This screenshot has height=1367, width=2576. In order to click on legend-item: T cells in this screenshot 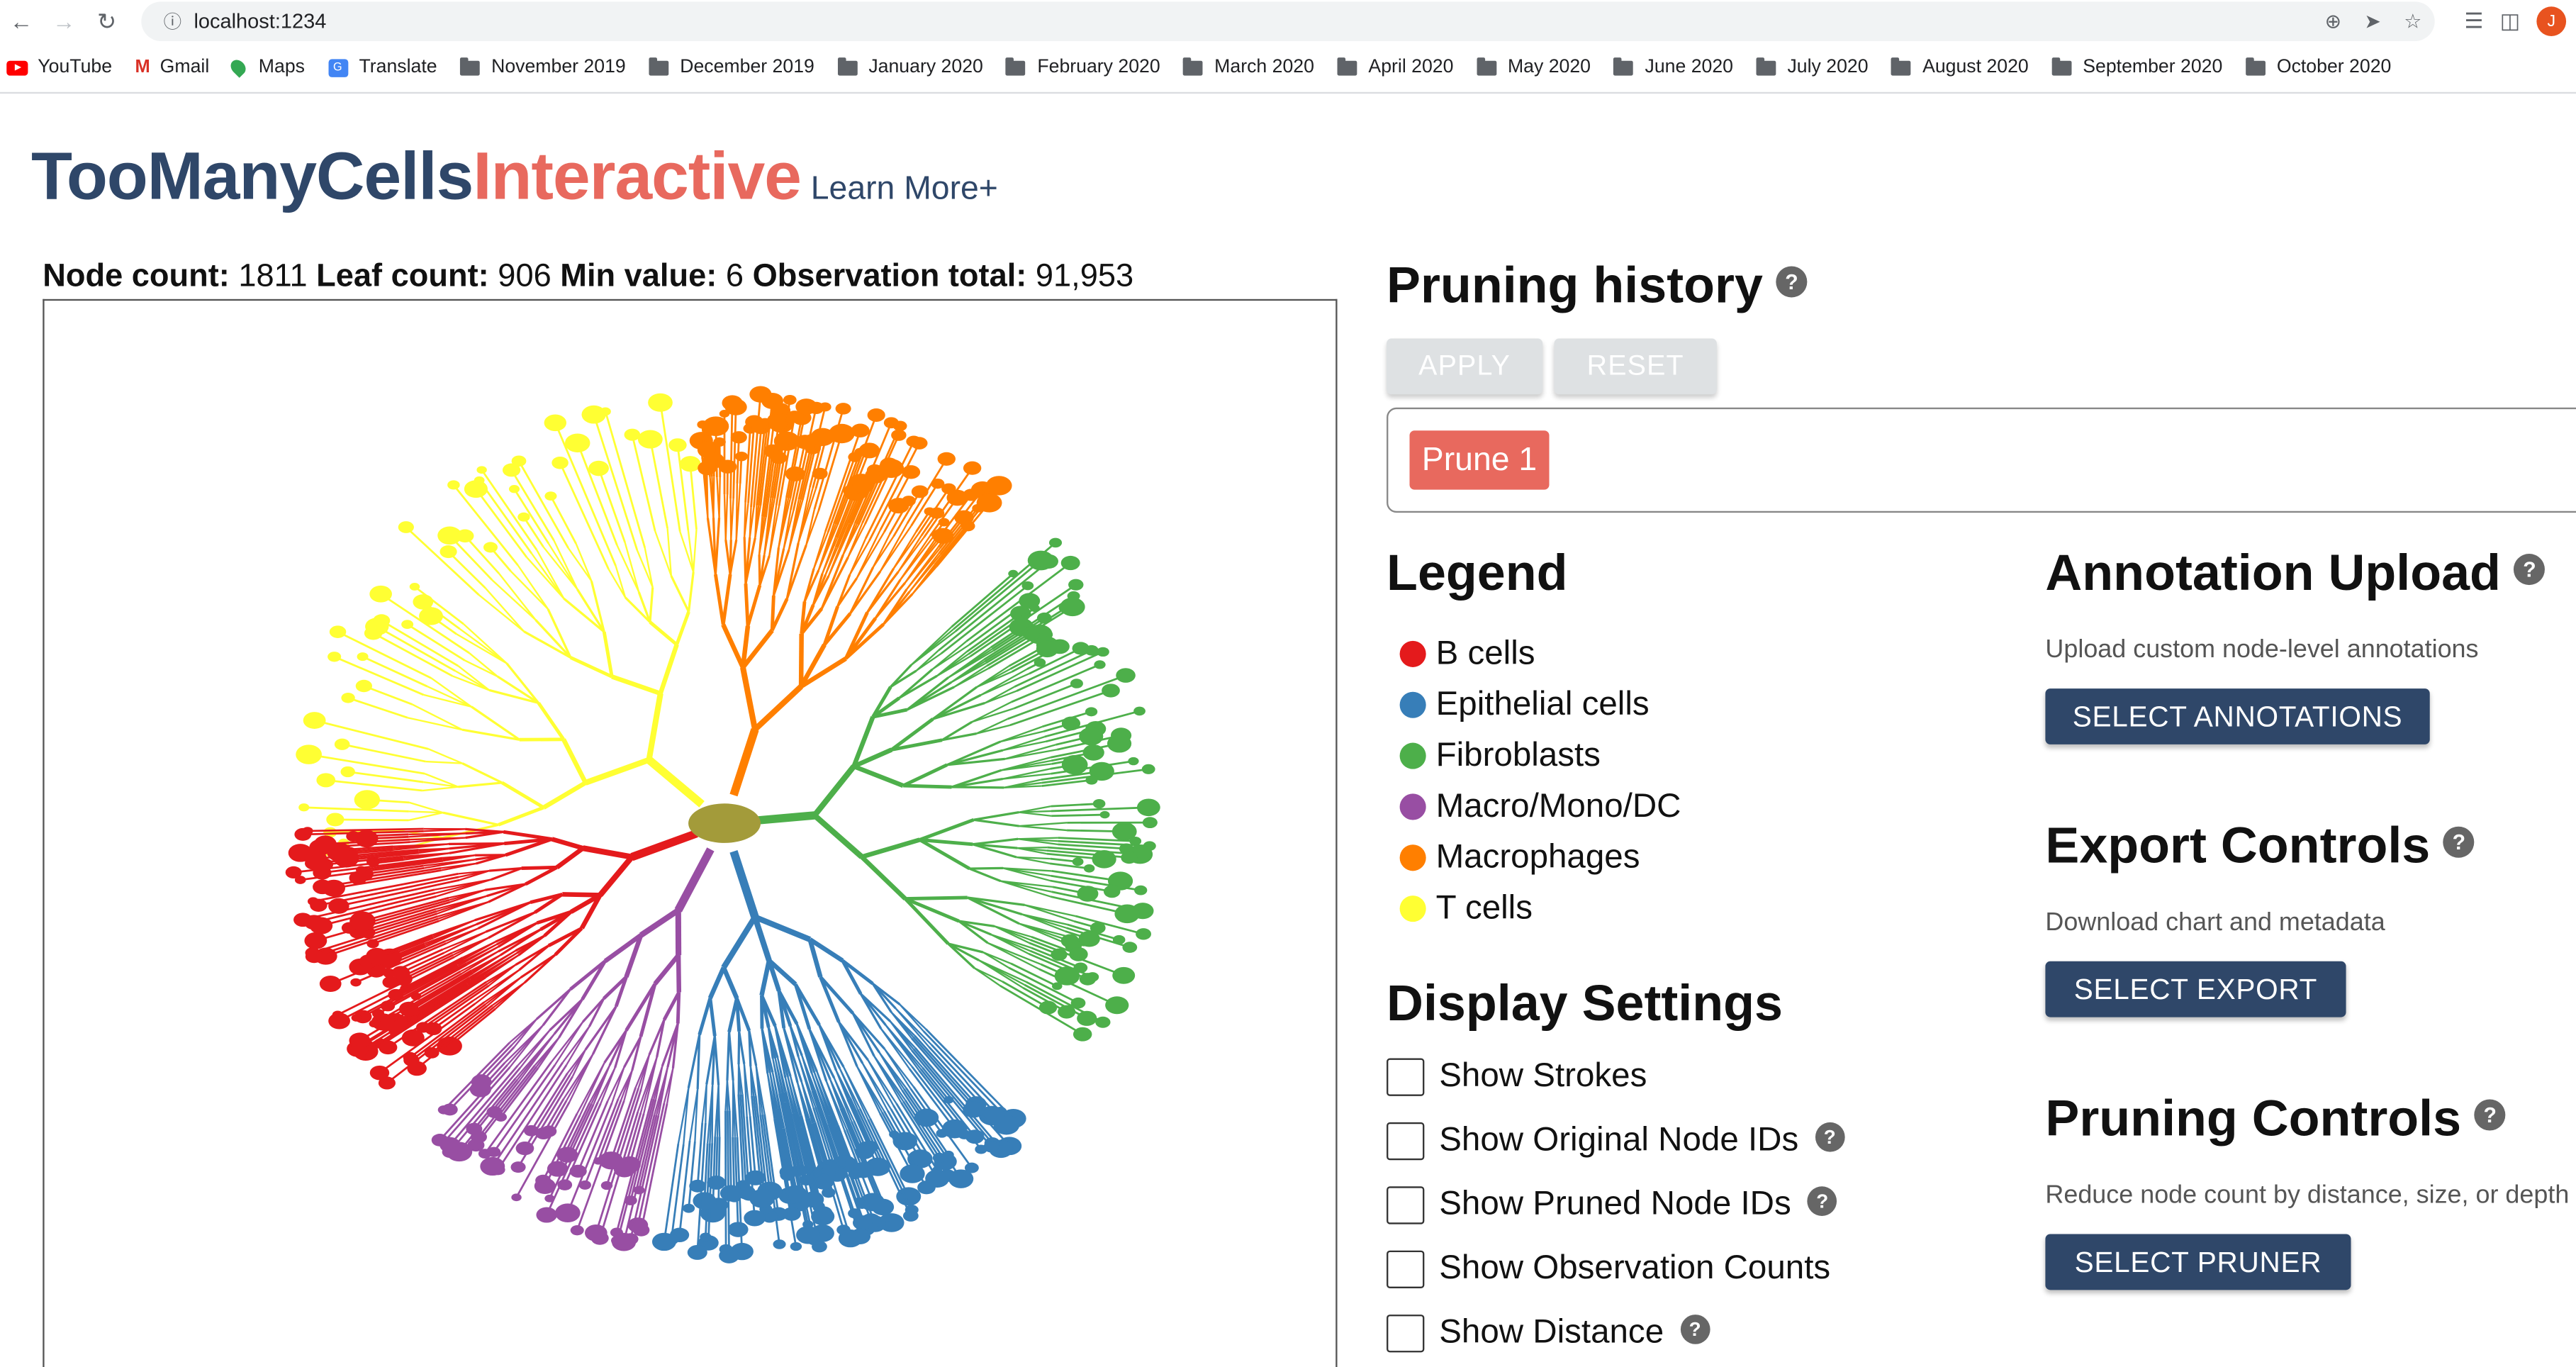, I will do `click(1466, 909)`.